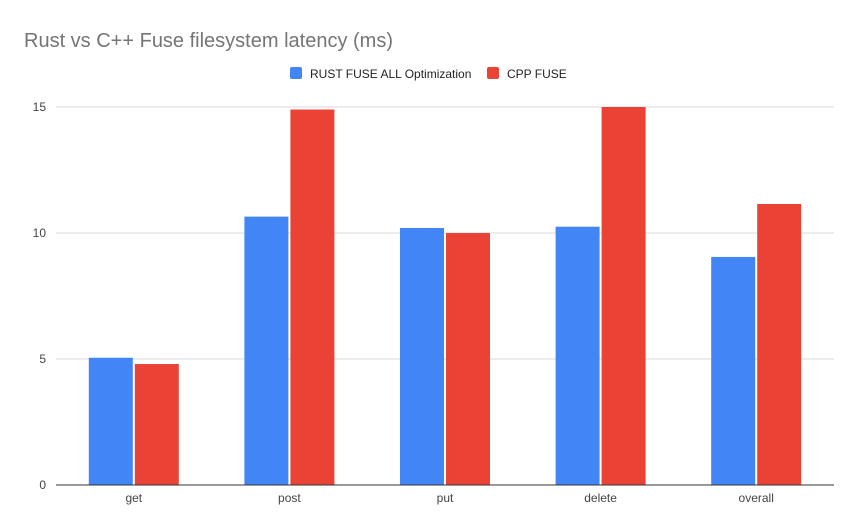 Image resolution: width=861 pixels, height=532 pixels. Describe the element at coordinates (110, 421) in the screenshot. I see `bar-rust-get` at that location.